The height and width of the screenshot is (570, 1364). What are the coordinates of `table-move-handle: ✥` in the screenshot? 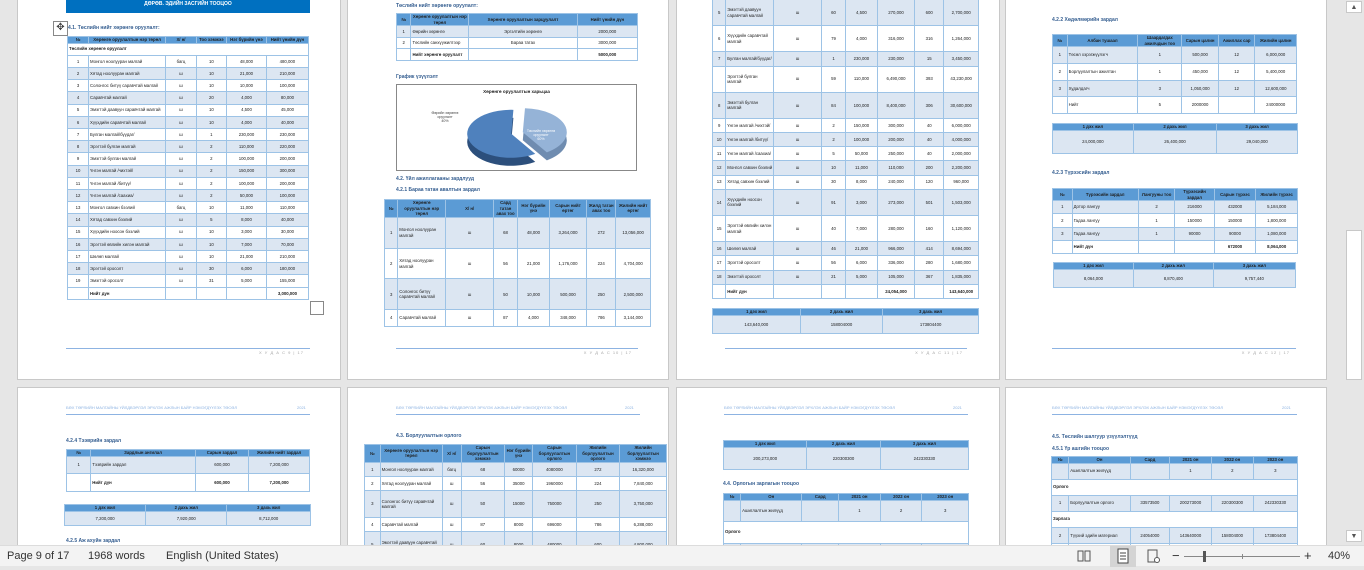 It's located at (60, 28).